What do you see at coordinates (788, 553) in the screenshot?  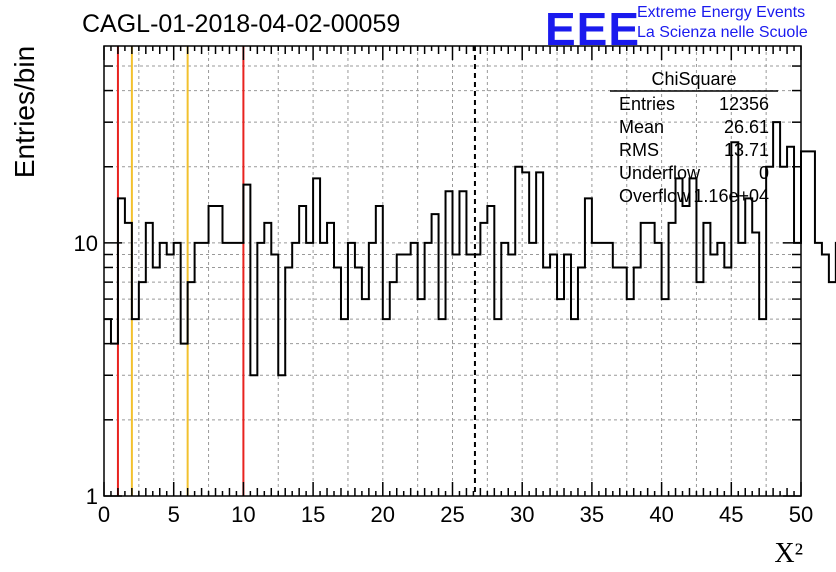 I see `x-axis-label: X²` at bounding box center [788, 553].